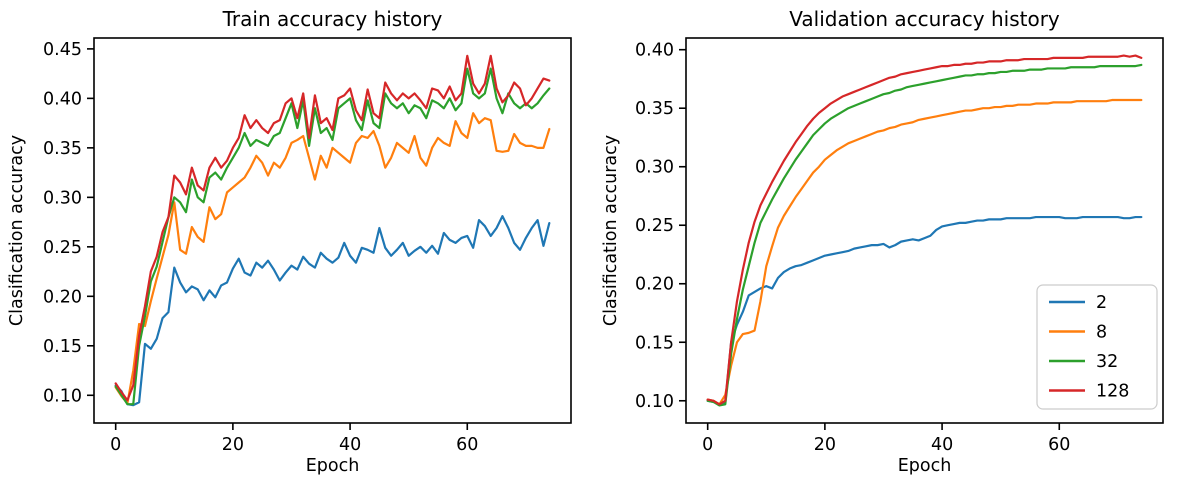 This screenshot has width=1189, height=488. What do you see at coordinates (1107, 362) in the screenshot?
I see `legend-label: 32` at bounding box center [1107, 362].